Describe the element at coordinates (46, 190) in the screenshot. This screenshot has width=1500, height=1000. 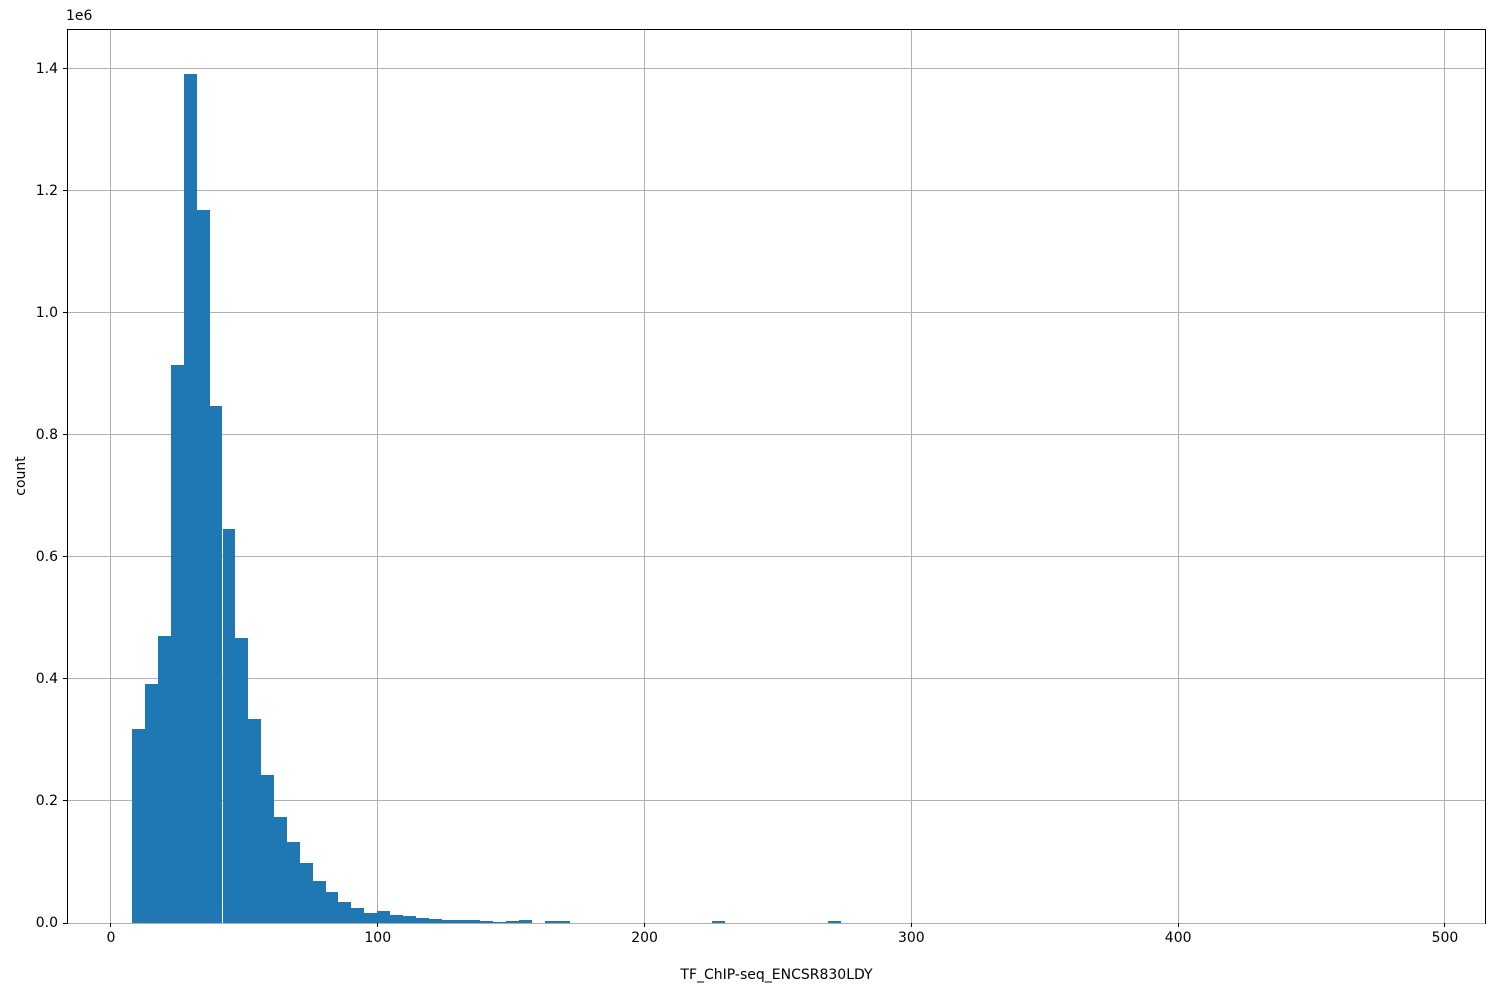
I see `y-tick-label: 1.2` at that location.